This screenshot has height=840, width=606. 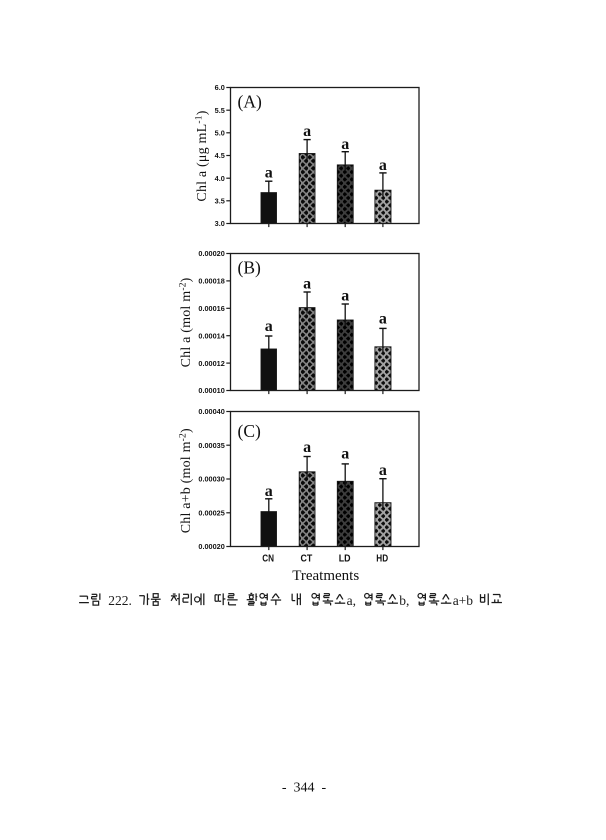 I want to click on svg-text: CN, so click(x=268, y=558).